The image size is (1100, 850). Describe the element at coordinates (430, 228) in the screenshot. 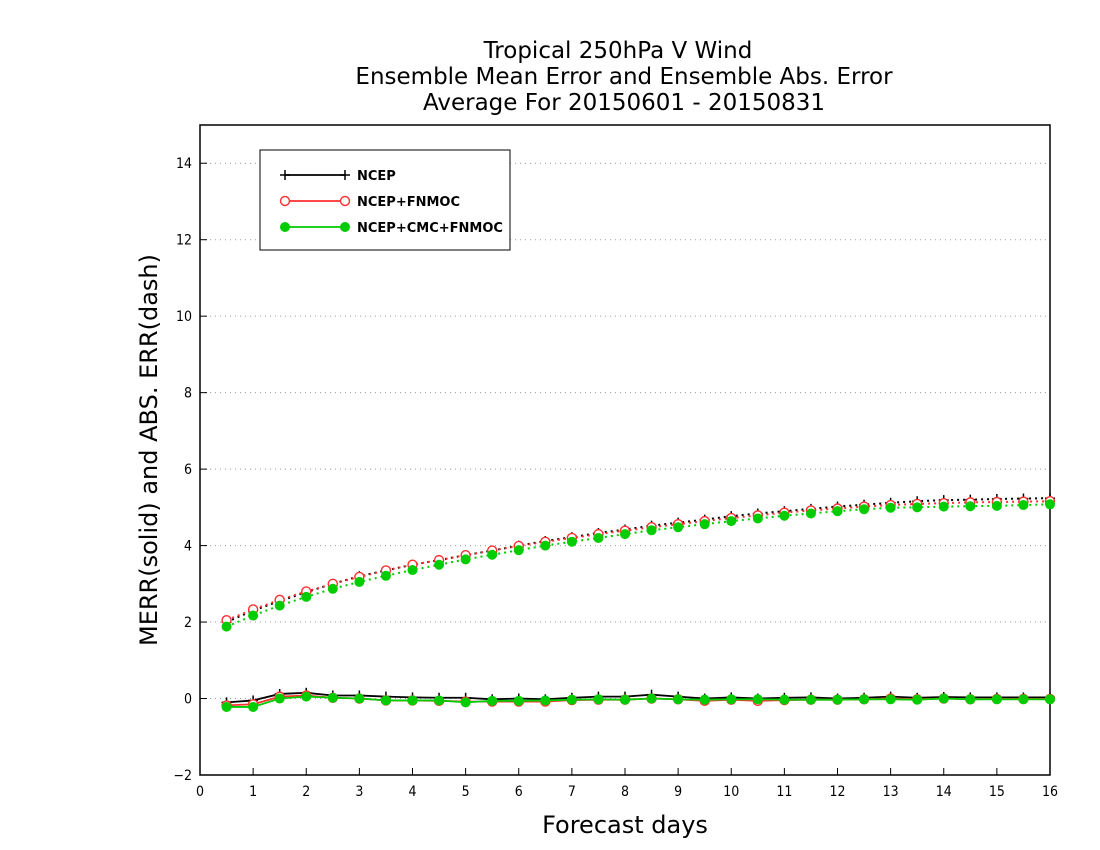

I see `legend-label: NCEP+CMC+FNMOC` at that location.